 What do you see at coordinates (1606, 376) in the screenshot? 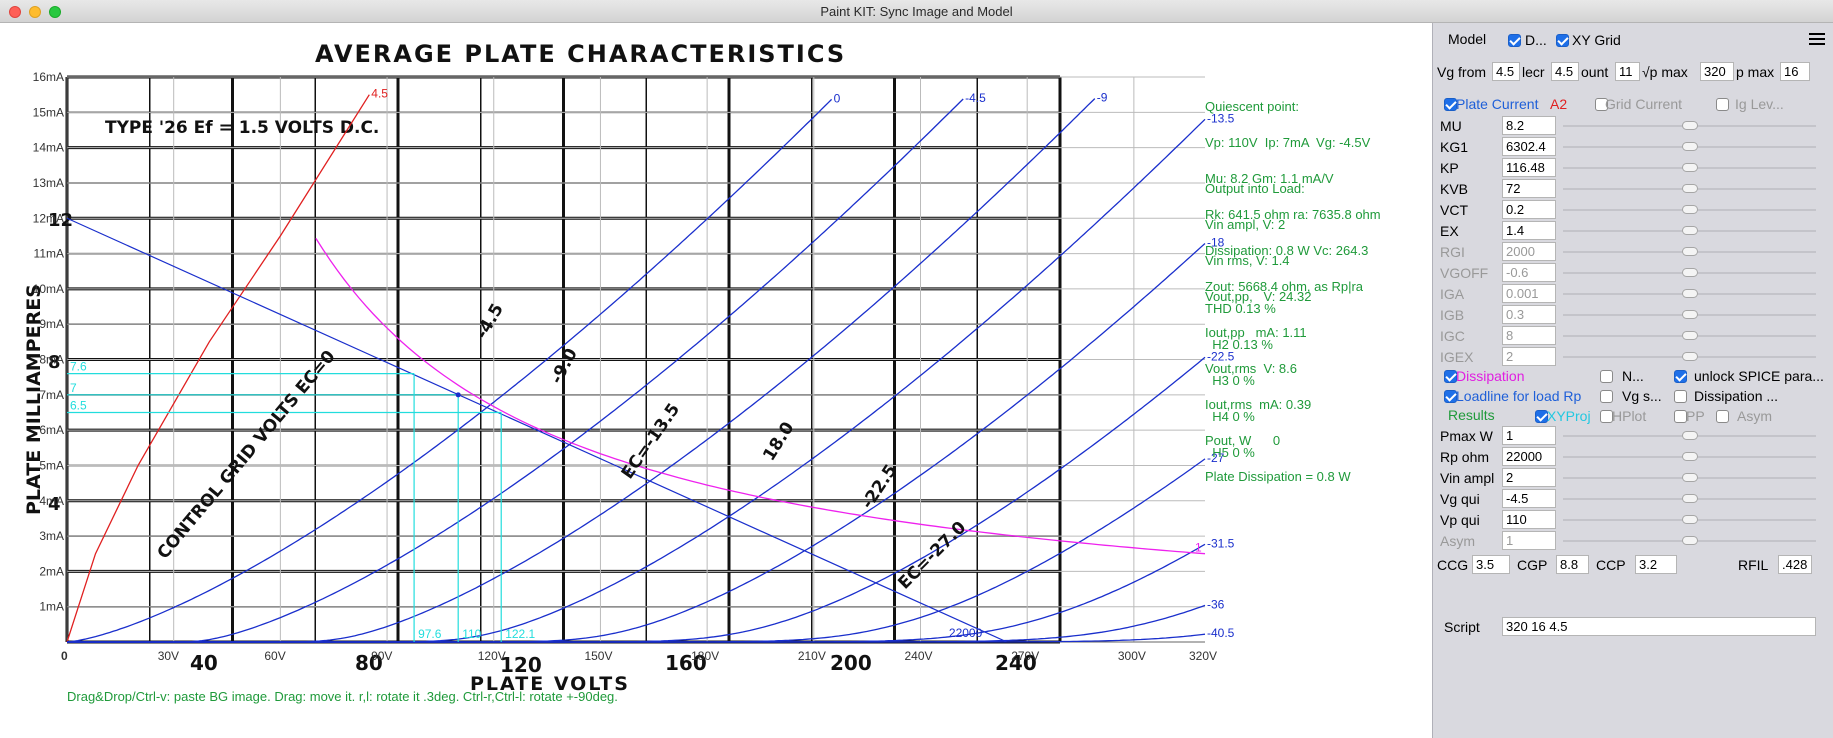
I see `n-checkbox` at bounding box center [1606, 376].